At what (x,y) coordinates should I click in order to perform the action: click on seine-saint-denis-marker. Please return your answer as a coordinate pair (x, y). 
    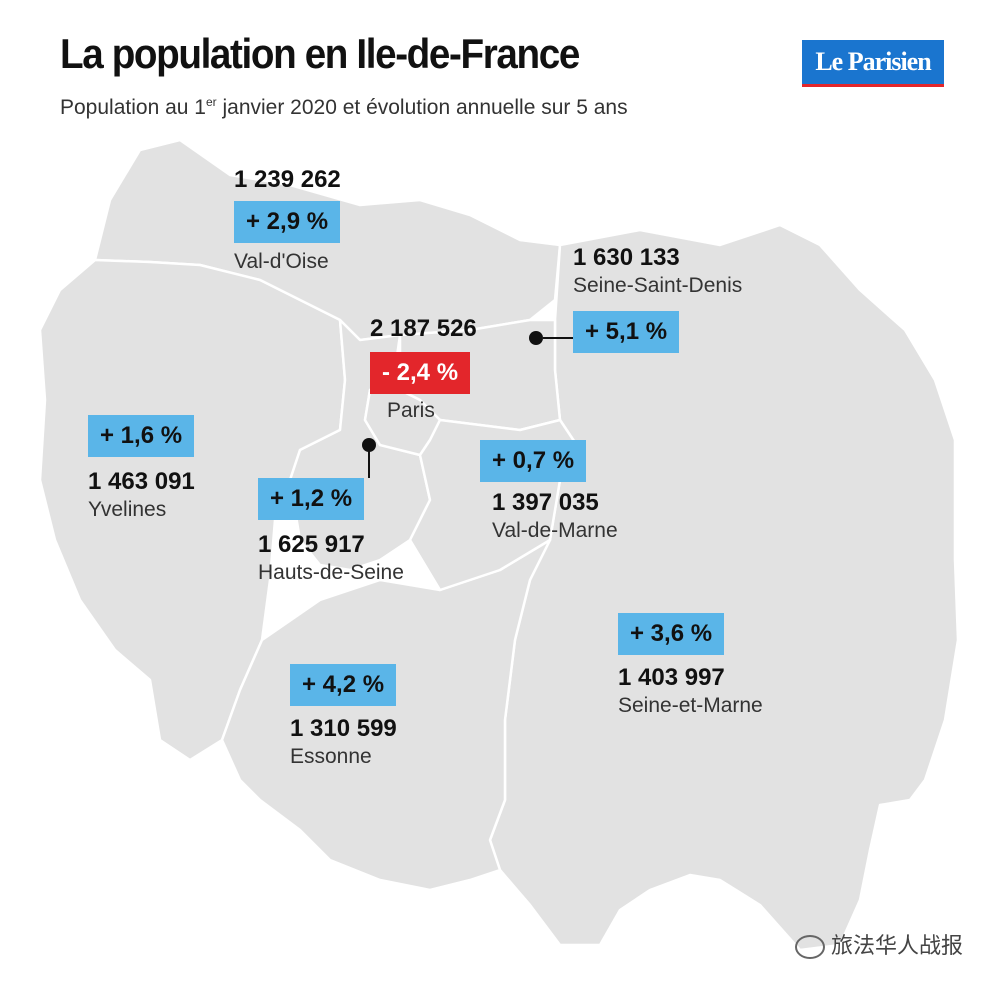
    Looking at the image, I should click on (536, 338).